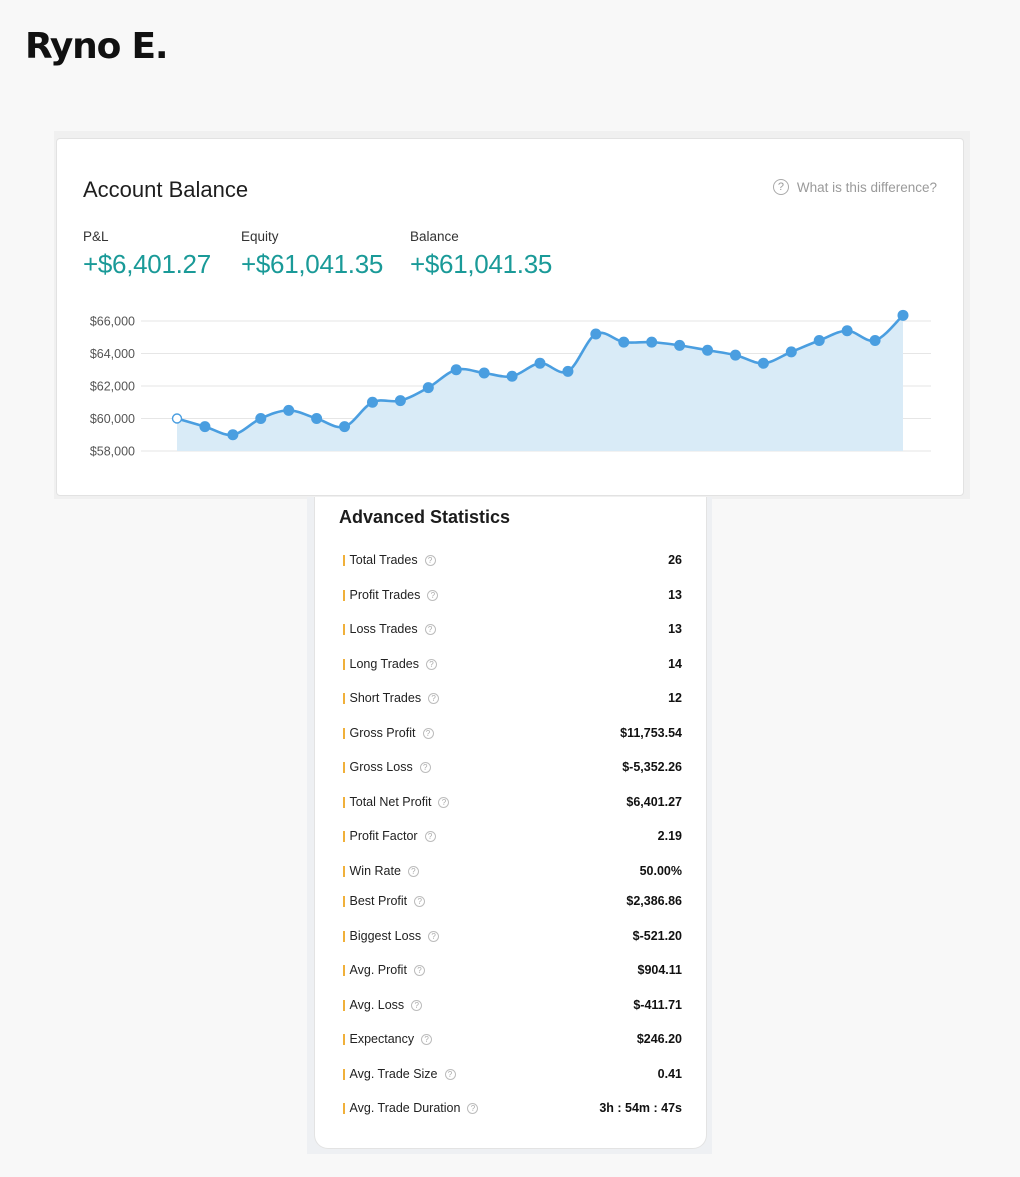 The image size is (1020, 1177). What do you see at coordinates (381, 767) in the screenshot?
I see `stat-label: Gross Loss` at bounding box center [381, 767].